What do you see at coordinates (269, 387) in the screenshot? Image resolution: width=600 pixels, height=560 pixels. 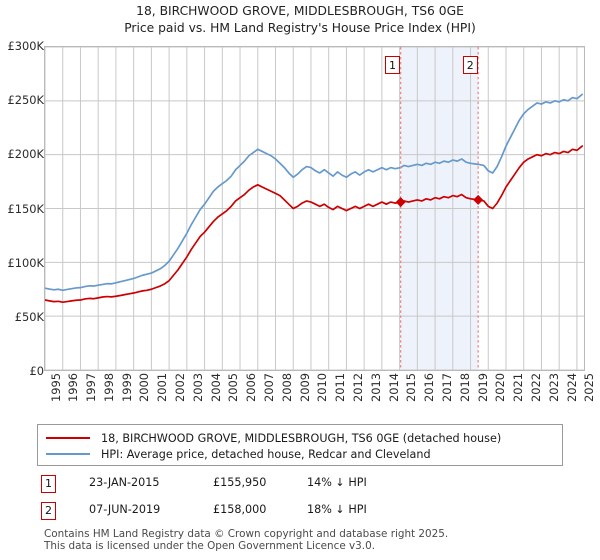 I see `x-tick-label: 2007` at bounding box center [269, 387].